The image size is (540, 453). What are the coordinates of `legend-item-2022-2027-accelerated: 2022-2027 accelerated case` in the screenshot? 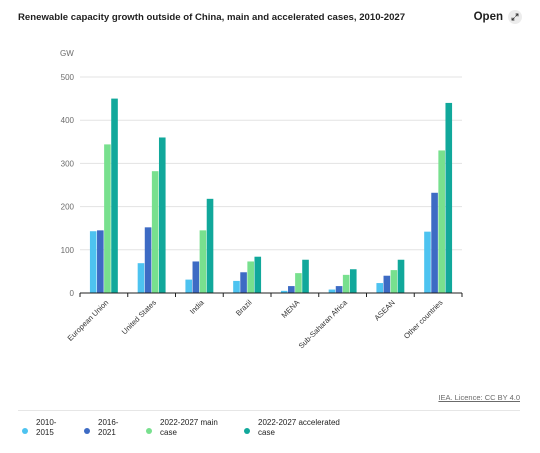 It's located at (299, 428).